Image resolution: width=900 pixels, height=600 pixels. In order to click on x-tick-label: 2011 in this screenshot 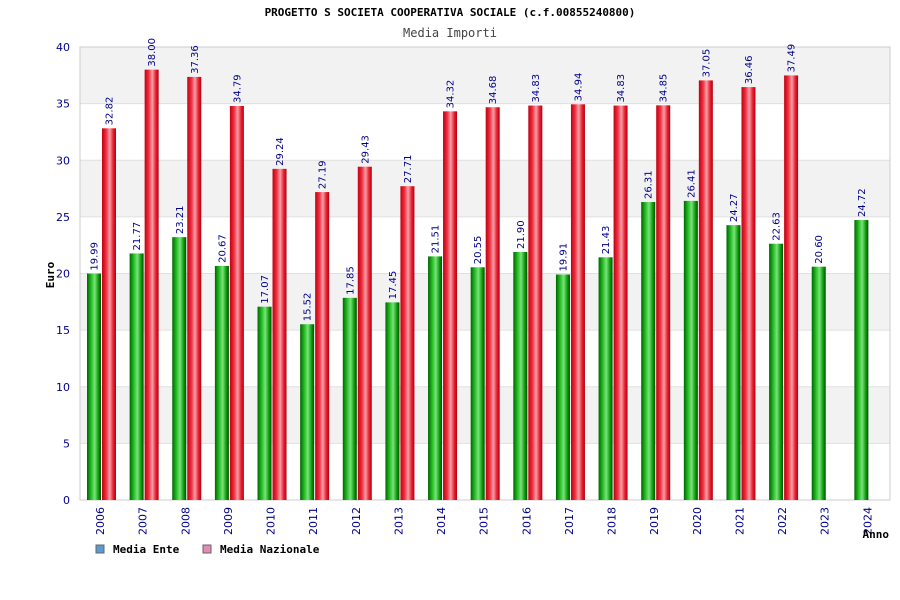, I will do `click(313, 521)`.